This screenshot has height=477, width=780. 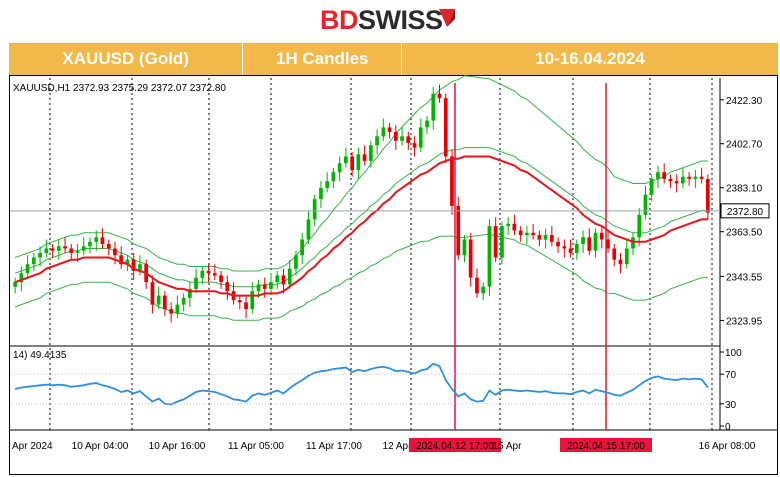 What do you see at coordinates (398, 446) in the screenshot?
I see `x-axis-label: 12 Apr` at bounding box center [398, 446].